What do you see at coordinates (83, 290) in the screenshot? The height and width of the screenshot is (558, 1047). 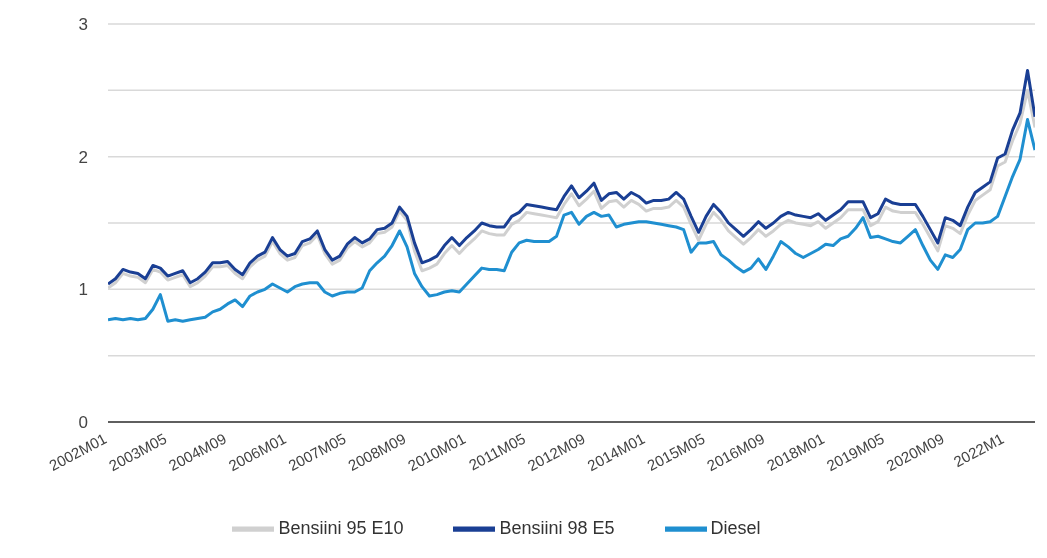 I see `y-tick-label: 1` at bounding box center [83, 290].